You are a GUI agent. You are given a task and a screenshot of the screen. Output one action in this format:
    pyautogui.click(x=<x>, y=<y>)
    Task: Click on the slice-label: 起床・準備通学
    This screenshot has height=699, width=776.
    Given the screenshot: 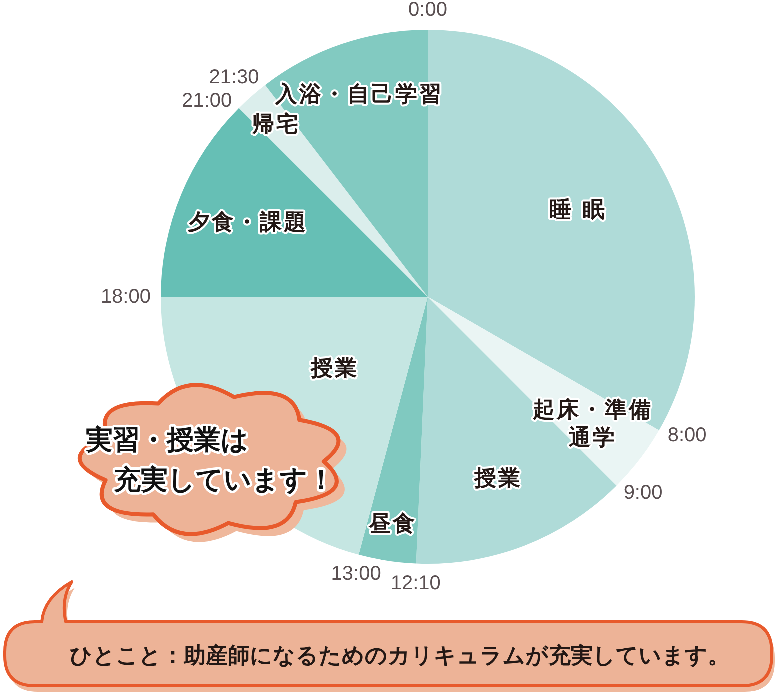 What is the action you would take?
    pyautogui.click(x=593, y=423)
    